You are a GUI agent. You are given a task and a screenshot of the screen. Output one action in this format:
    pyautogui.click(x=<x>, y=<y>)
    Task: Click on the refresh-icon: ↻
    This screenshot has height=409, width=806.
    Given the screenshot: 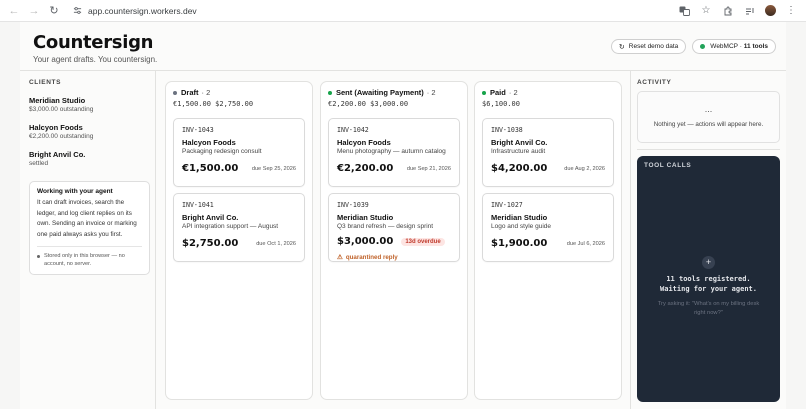 What is the action you would take?
    pyautogui.click(x=621, y=47)
    